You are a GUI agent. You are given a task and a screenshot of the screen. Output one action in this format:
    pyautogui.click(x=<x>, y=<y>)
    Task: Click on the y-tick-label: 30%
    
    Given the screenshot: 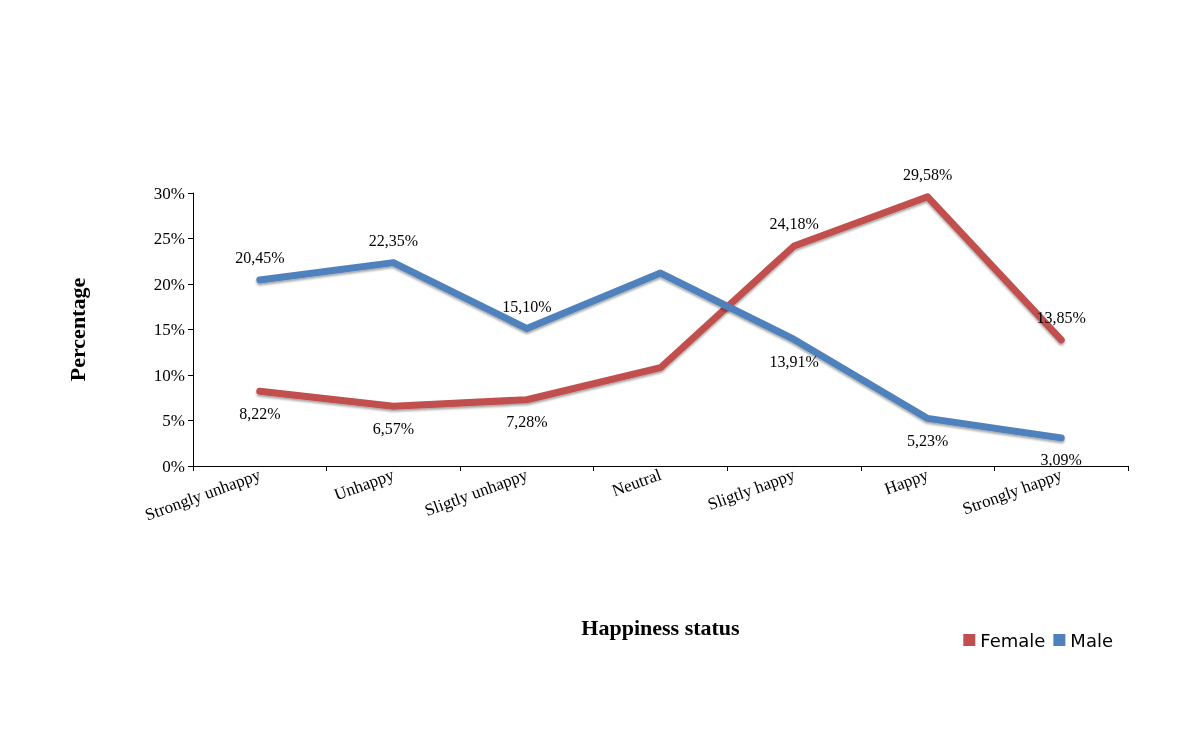 What is the action you would take?
    pyautogui.click(x=169, y=193)
    